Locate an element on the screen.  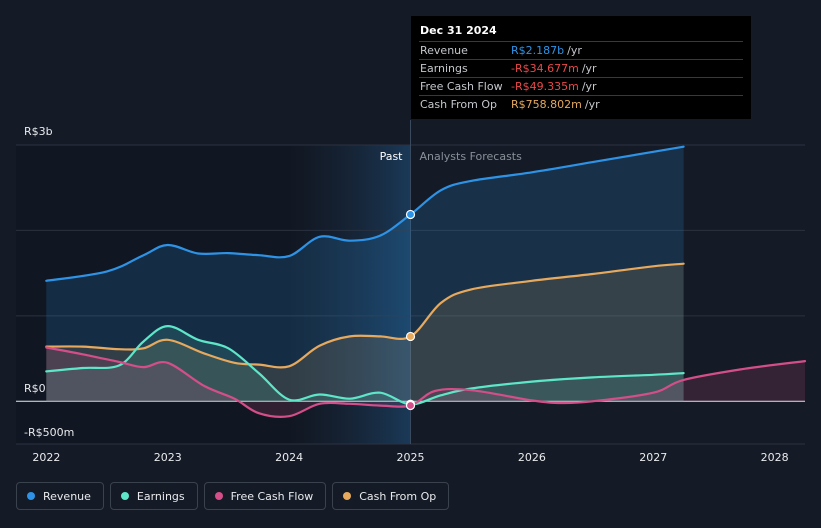
free-cash-flow-dot-icon is located at coordinates (218, 496).